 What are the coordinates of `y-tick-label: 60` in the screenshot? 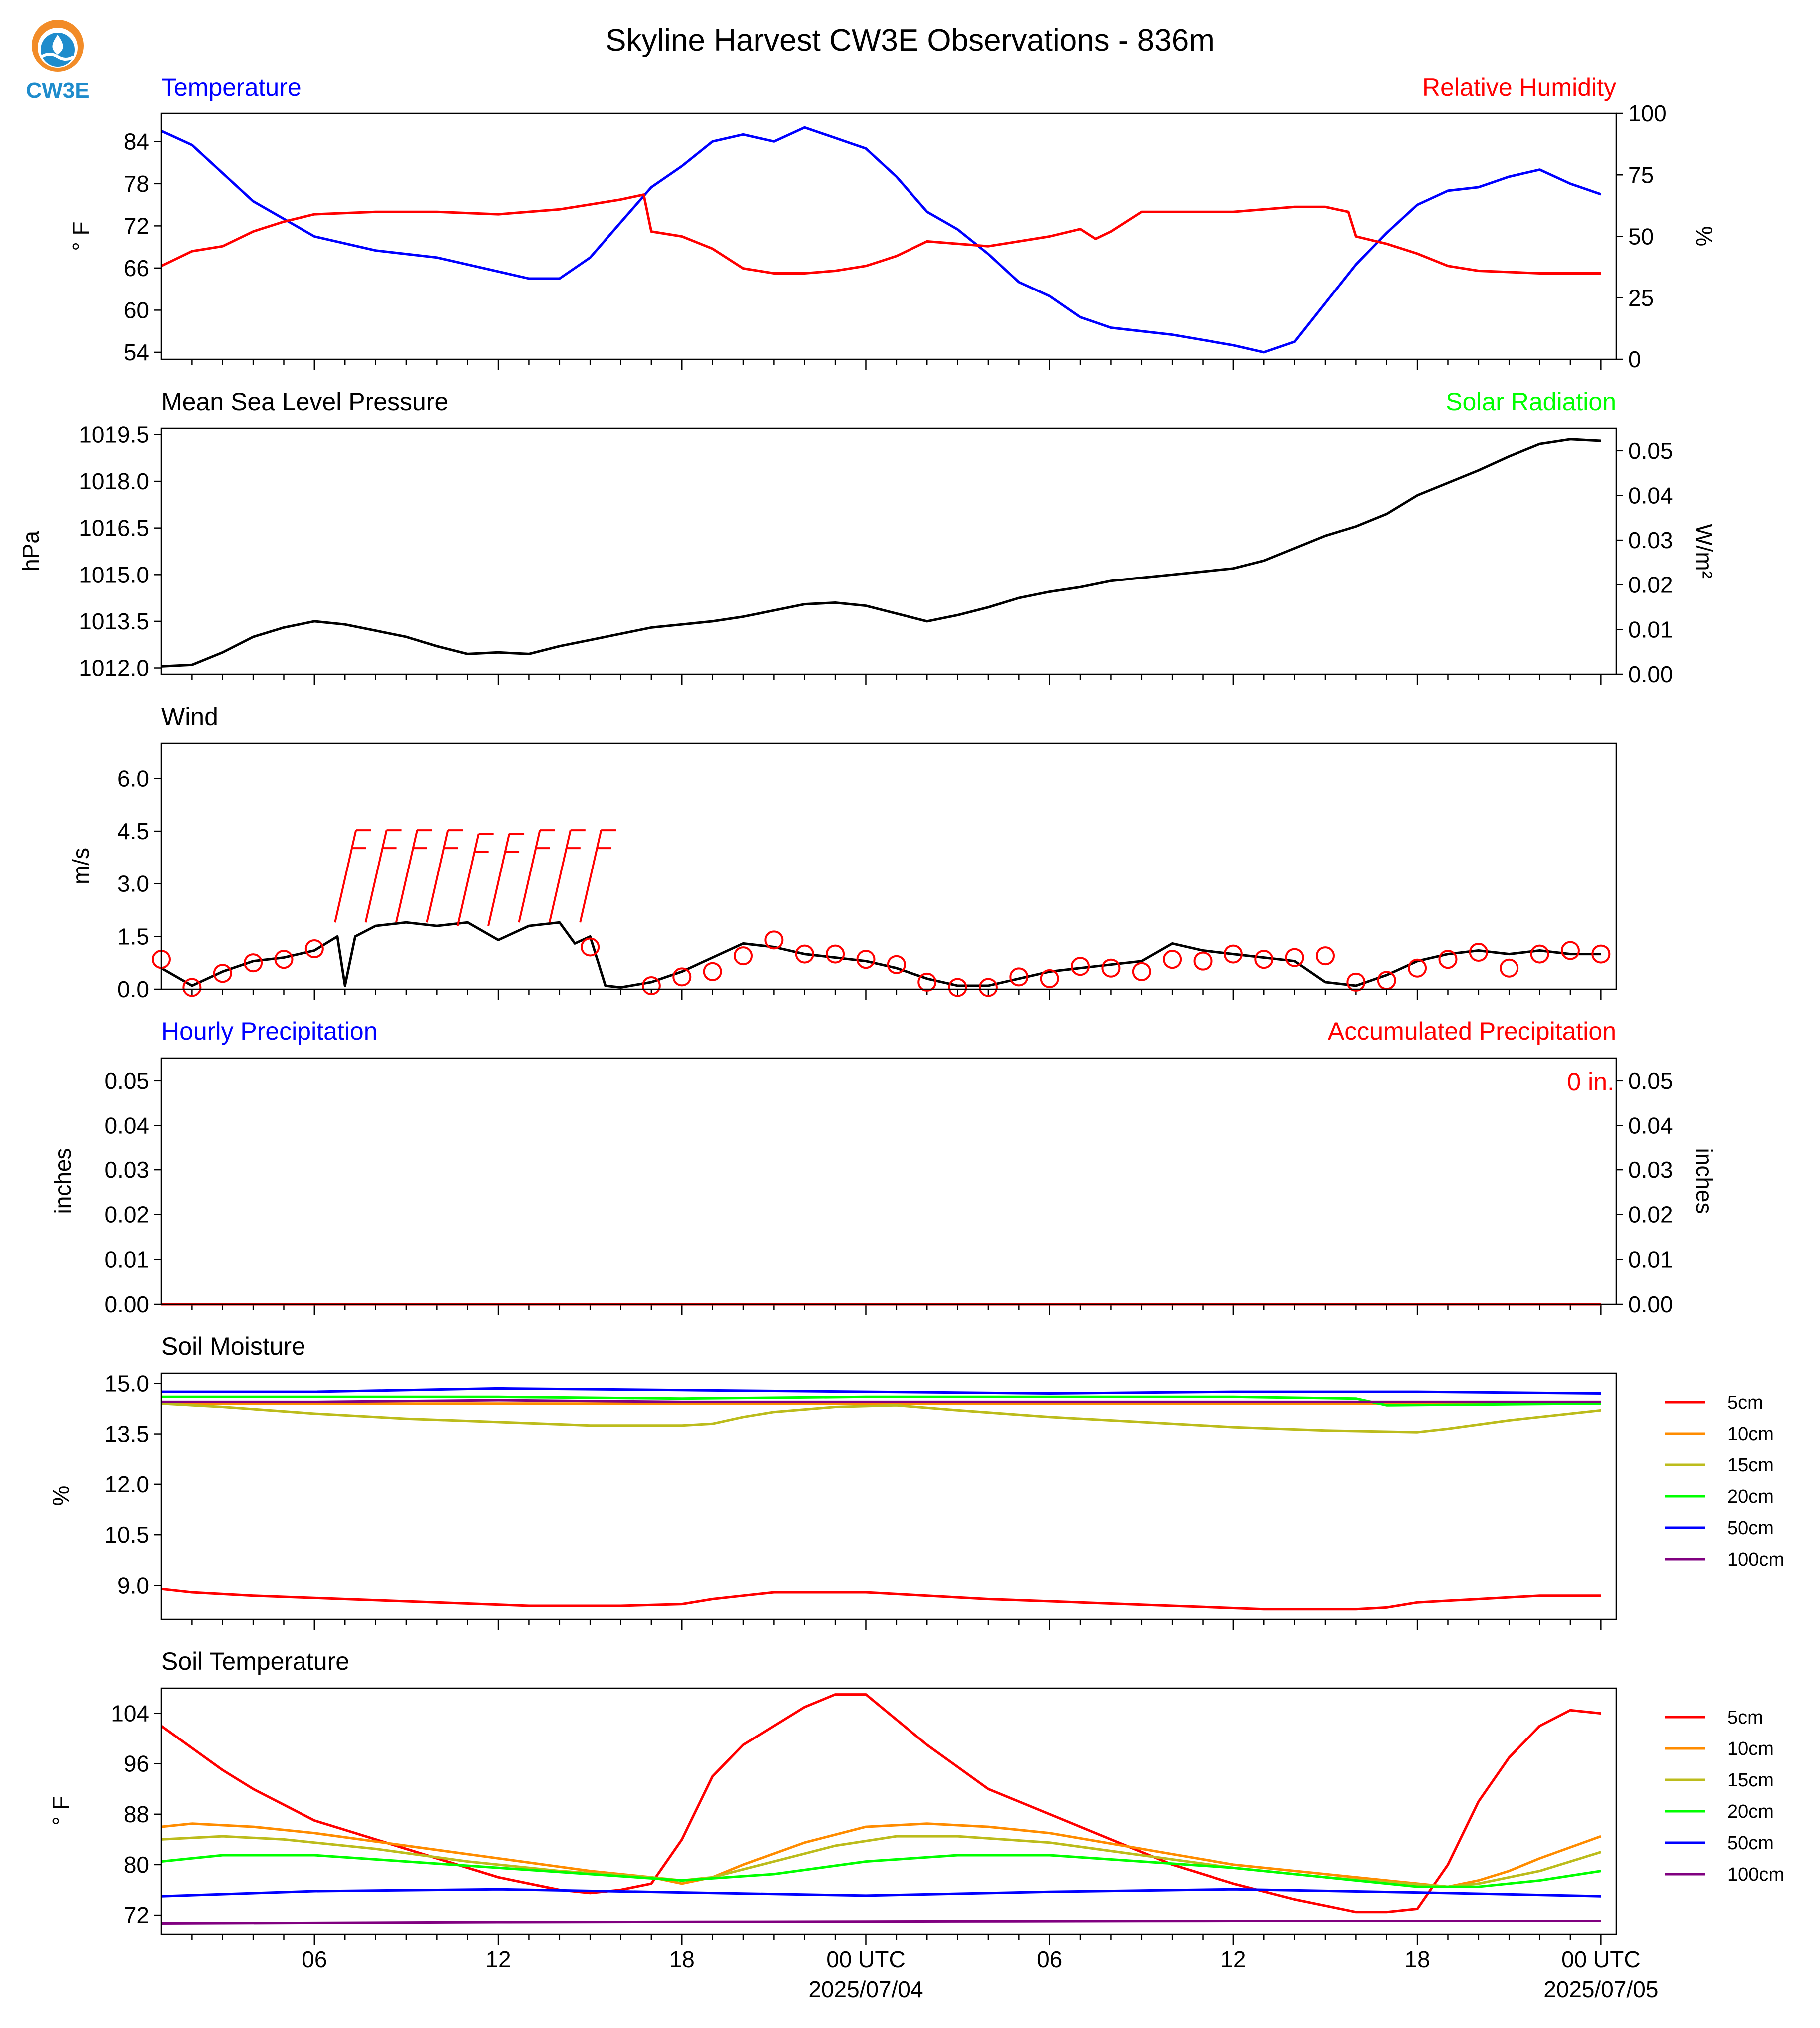 It's located at (136, 310).